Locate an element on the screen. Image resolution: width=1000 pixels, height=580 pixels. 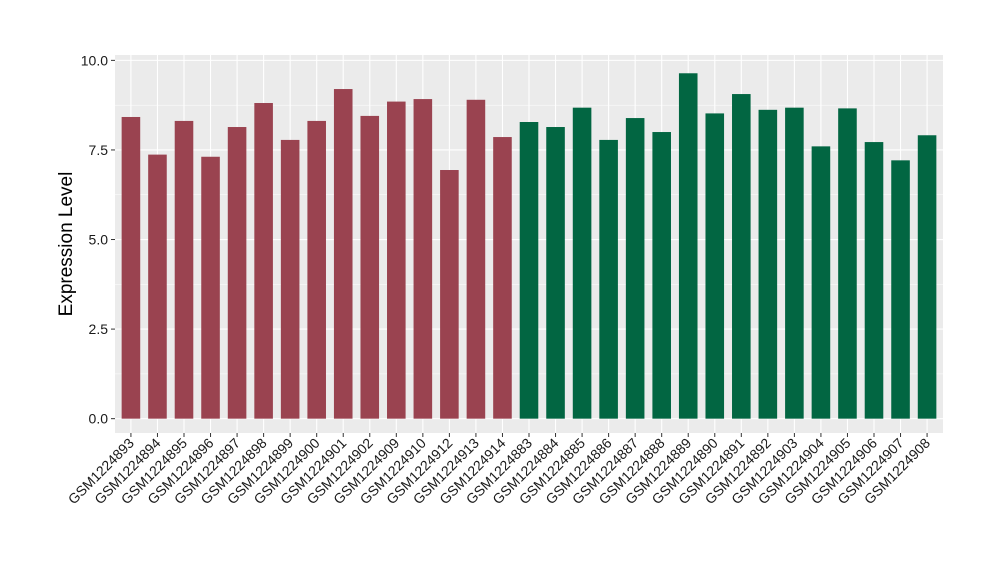
y-tick-label: 5.0 is located at coordinates (99, 240).